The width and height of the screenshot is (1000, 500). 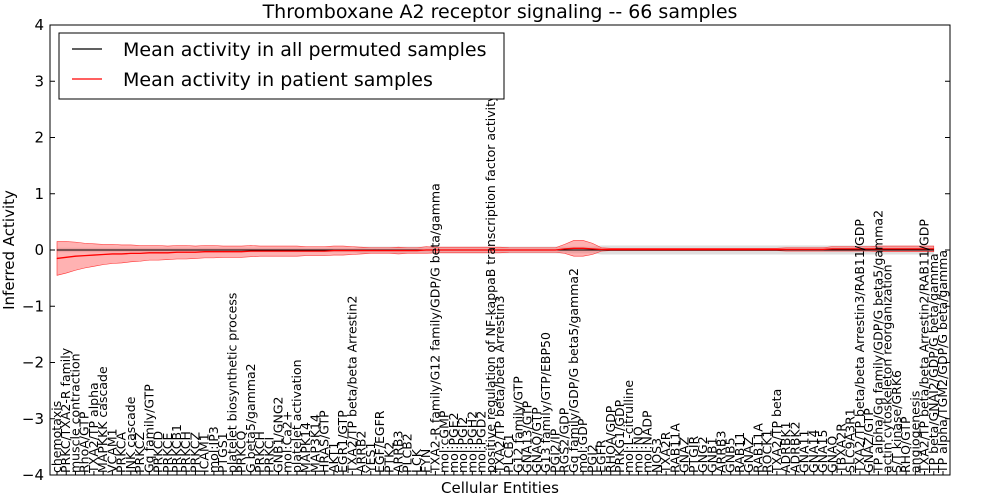 I want to click on x-tick-label: EGFR, so click(x=601, y=456).